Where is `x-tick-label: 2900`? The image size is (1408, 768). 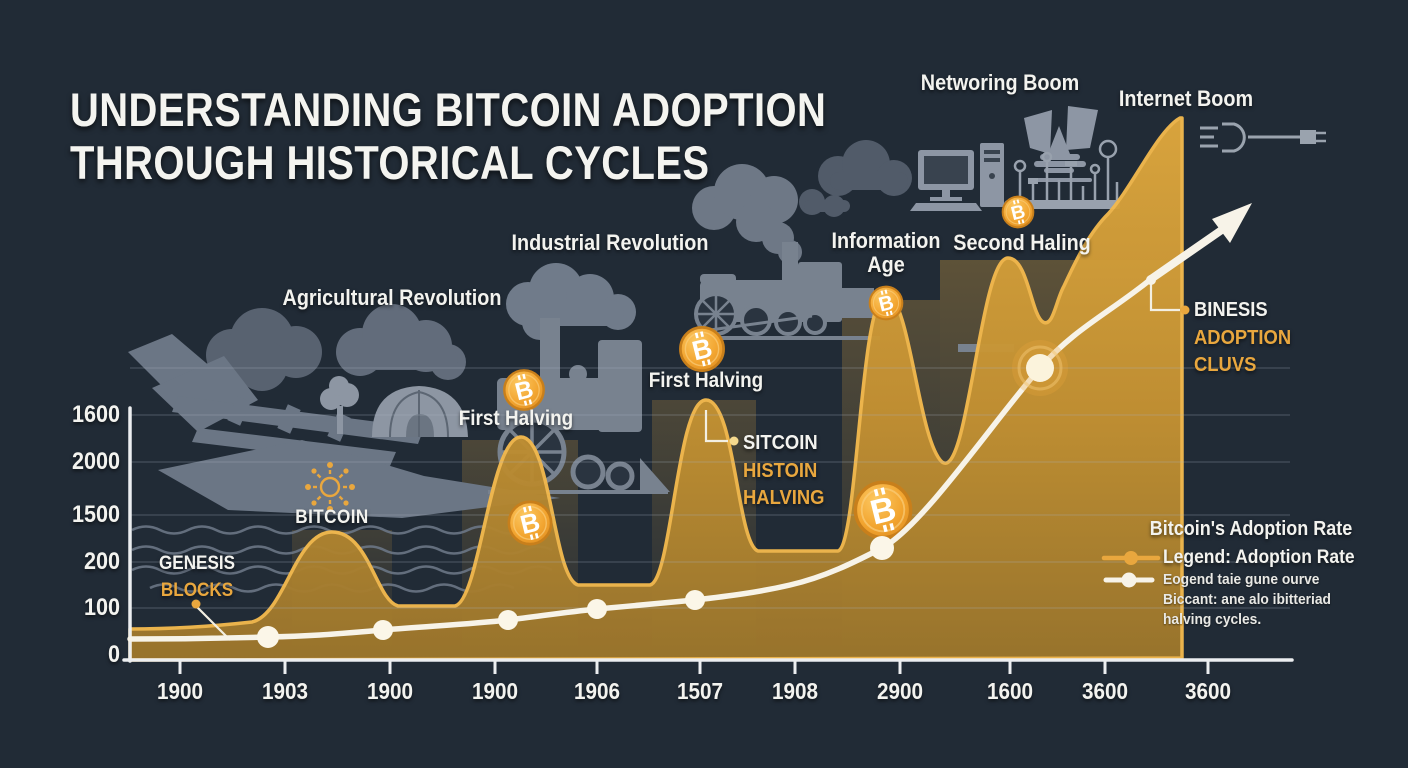 x-tick-label: 2900 is located at coordinates (900, 691).